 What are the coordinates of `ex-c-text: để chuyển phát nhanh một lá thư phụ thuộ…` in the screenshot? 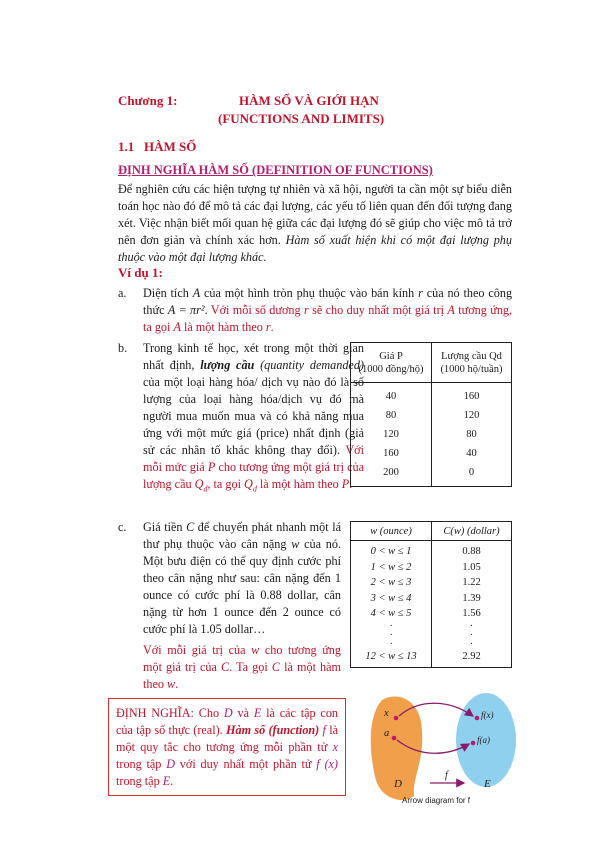 It's located at (242, 535).